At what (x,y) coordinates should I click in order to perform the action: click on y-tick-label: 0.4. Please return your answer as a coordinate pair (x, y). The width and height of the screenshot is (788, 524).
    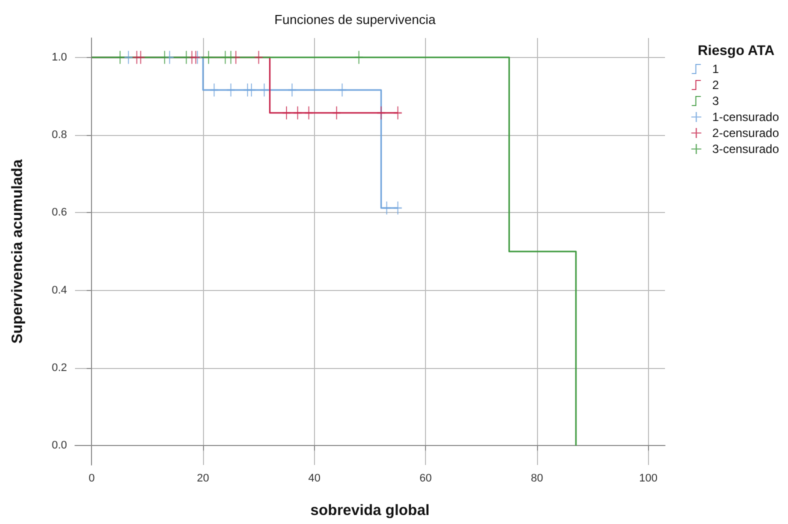
    Looking at the image, I should click on (59, 290).